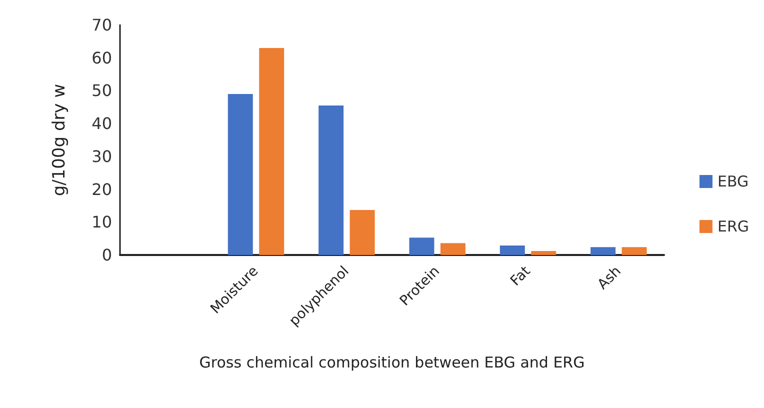  I want to click on x-tick-label: Ash, so click(609, 278).